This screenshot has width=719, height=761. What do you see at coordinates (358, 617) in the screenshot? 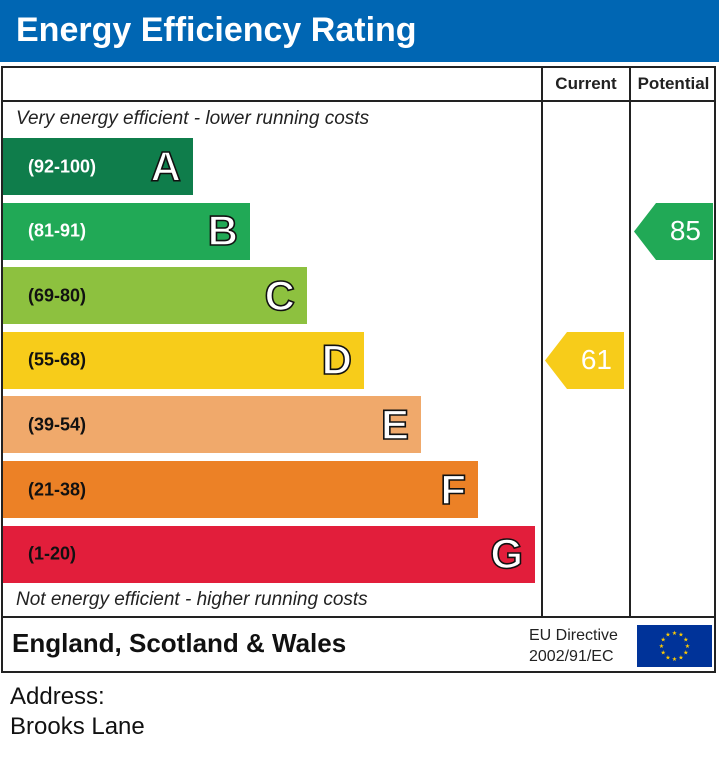
I see `footer-divider` at bounding box center [358, 617].